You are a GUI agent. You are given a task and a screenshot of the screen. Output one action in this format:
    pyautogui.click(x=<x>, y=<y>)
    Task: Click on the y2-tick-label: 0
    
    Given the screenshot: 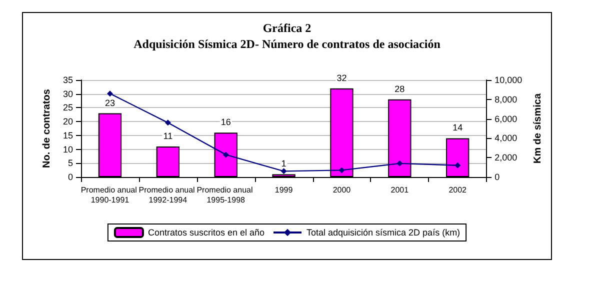 What is the action you would take?
    pyautogui.click(x=497, y=177)
    